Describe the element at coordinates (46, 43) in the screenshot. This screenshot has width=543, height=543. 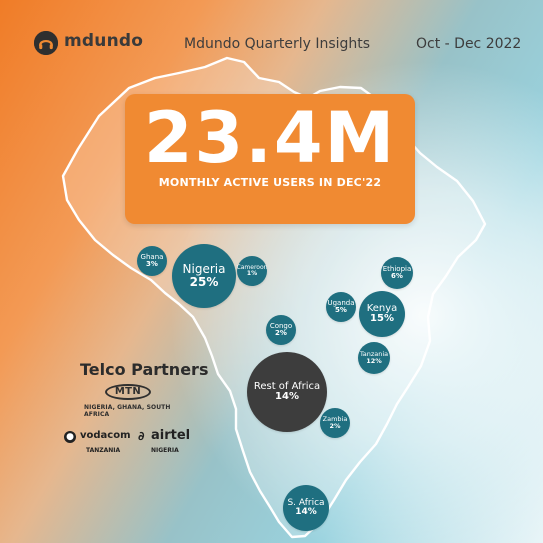
I see `headphones-icon` at that location.